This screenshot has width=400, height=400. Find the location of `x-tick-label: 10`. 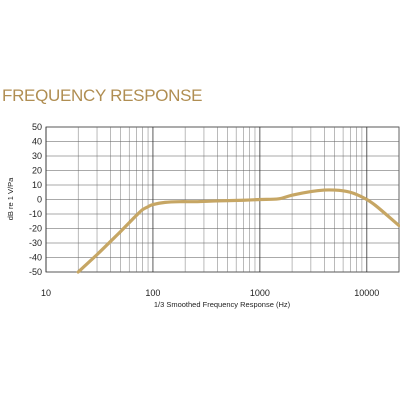

x-tick-label: 10 is located at coordinates (46, 293).